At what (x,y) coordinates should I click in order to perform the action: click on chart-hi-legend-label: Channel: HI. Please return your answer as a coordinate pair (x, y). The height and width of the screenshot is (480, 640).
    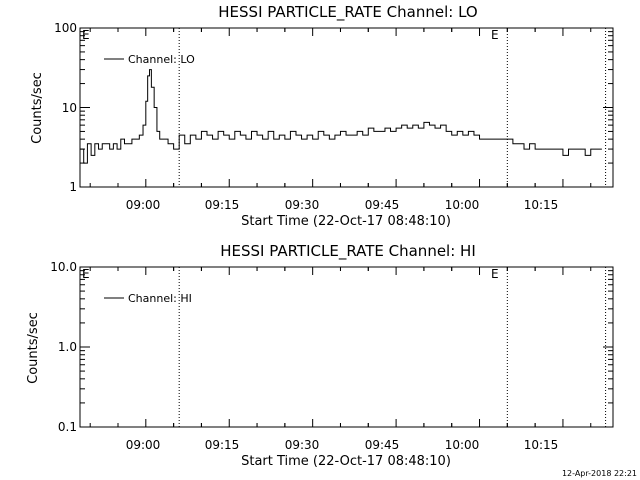
    Looking at the image, I should click on (160, 298).